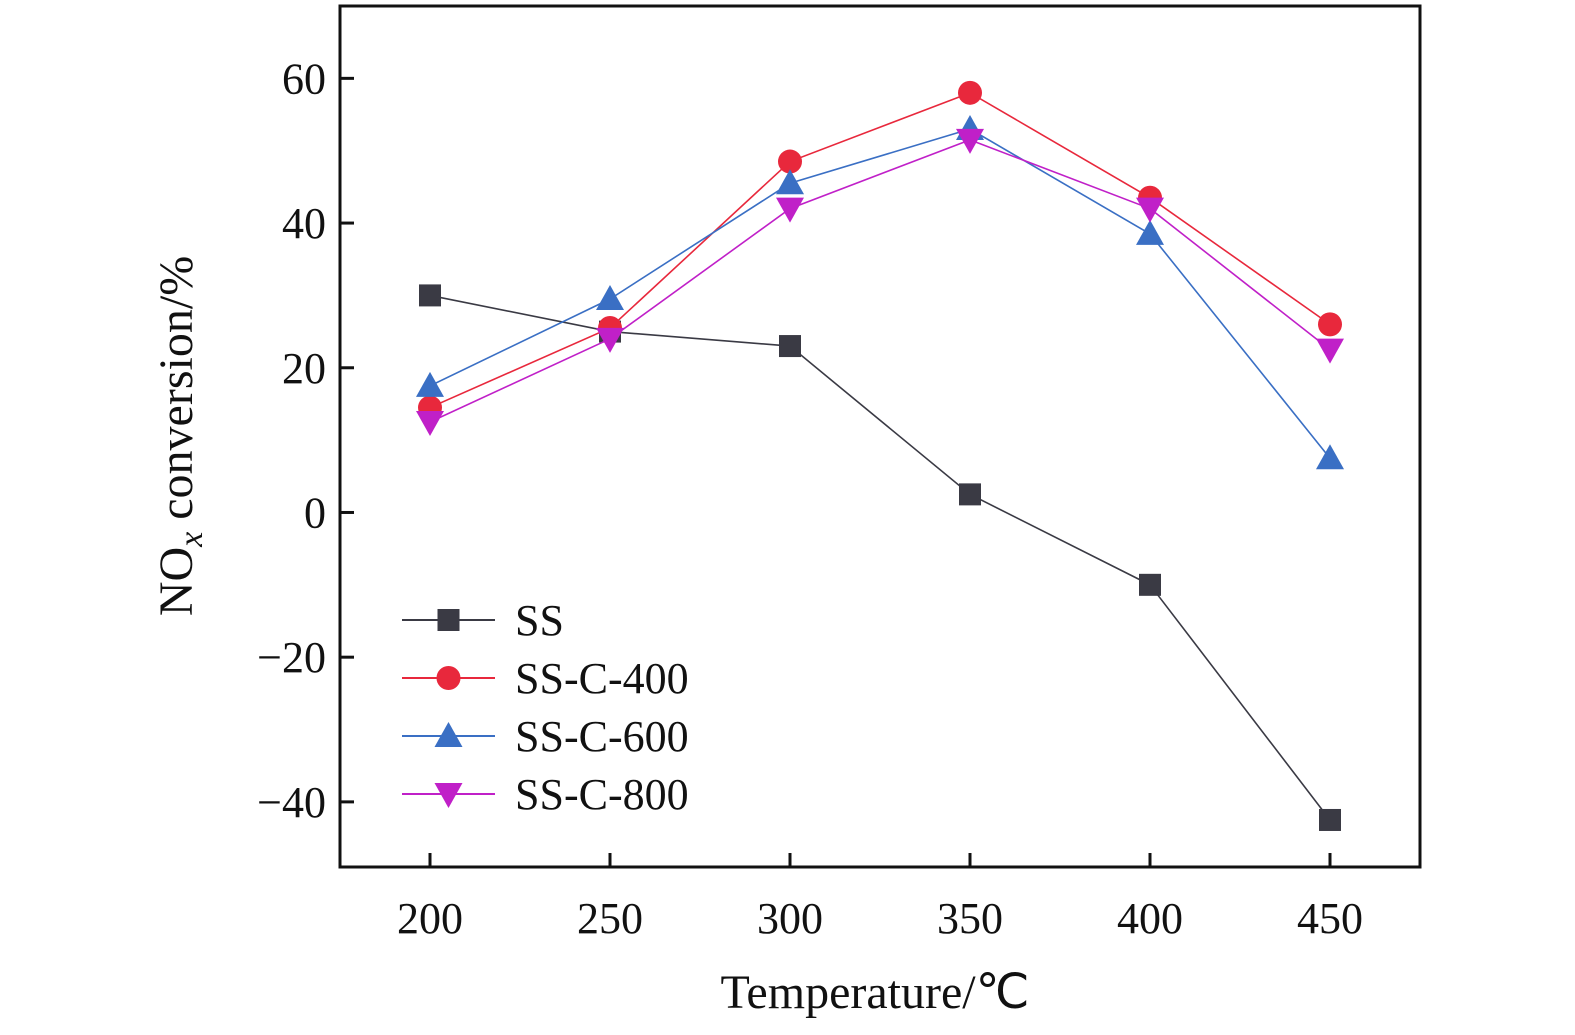 The width and height of the screenshot is (1575, 1035). I want to click on y-tick-label: −40, so click(291, 802).